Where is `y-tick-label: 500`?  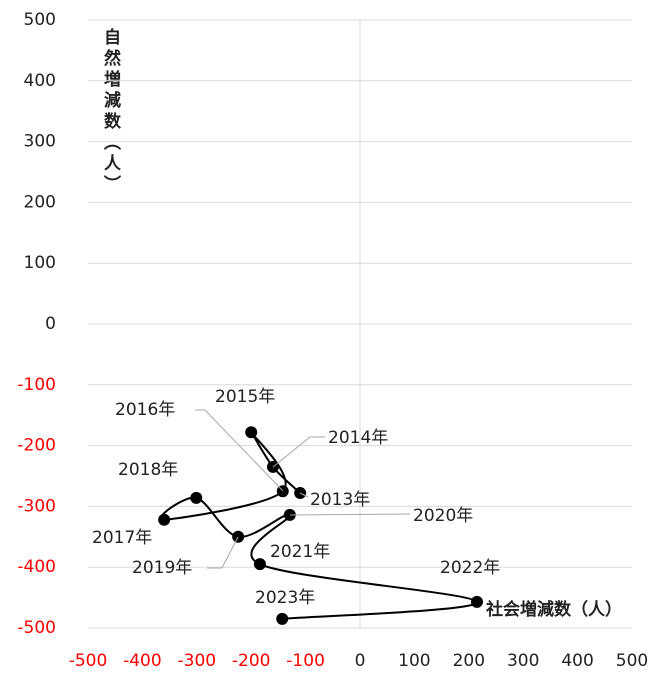 y-tick-label: 500 is located at coordinates (40, 20).